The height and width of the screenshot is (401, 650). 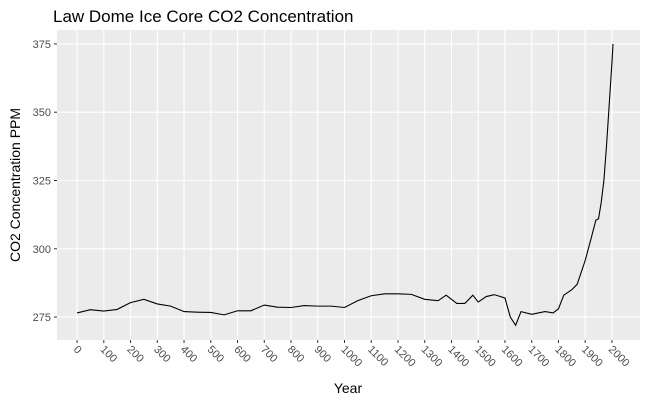 What do you see at coordinates (295, 354) in the screenshot?
I see `x-tick-label: 800` at bounding box center [295, 354].